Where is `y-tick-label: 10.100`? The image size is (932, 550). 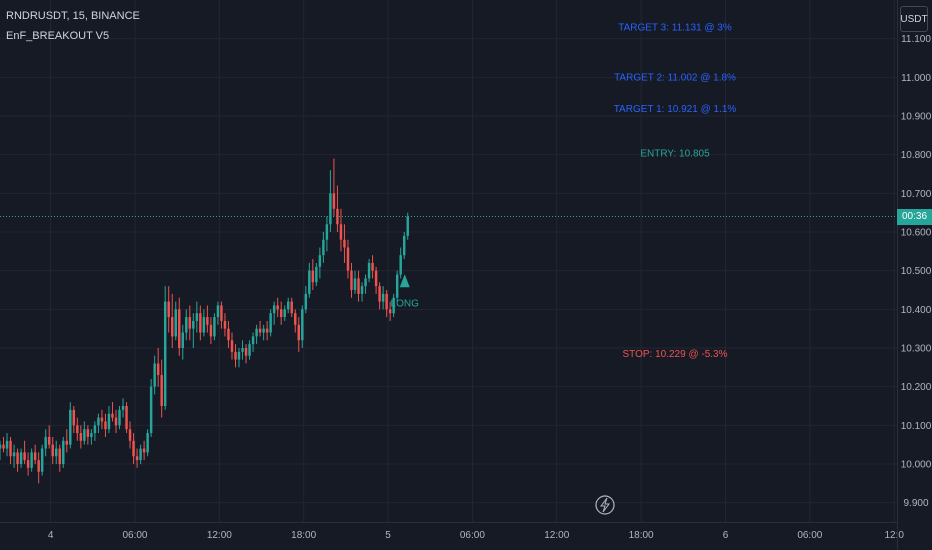
y-tick-label: 10.100 is located at coordinates (916, 426).